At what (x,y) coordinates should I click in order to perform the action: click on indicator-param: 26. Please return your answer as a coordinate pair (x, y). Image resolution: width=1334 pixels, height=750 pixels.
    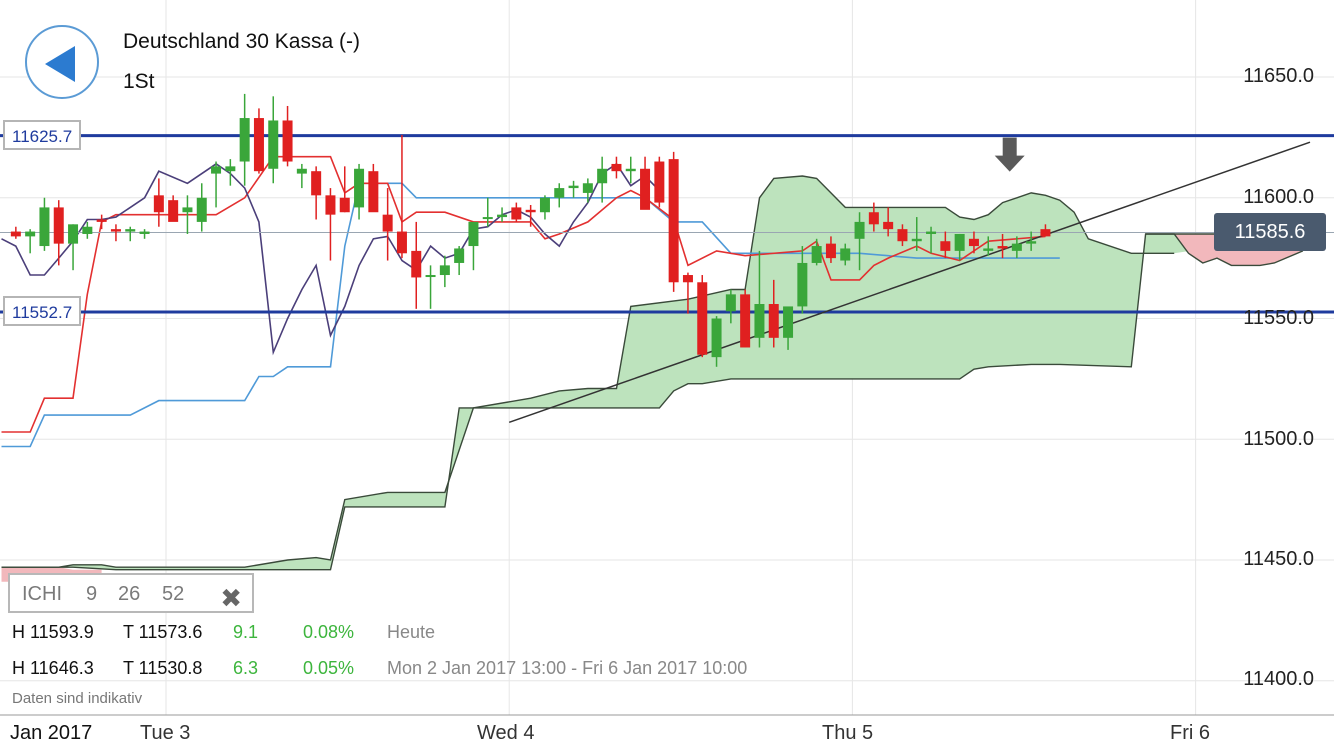
    Looking at the image, I should click on (129, 594).